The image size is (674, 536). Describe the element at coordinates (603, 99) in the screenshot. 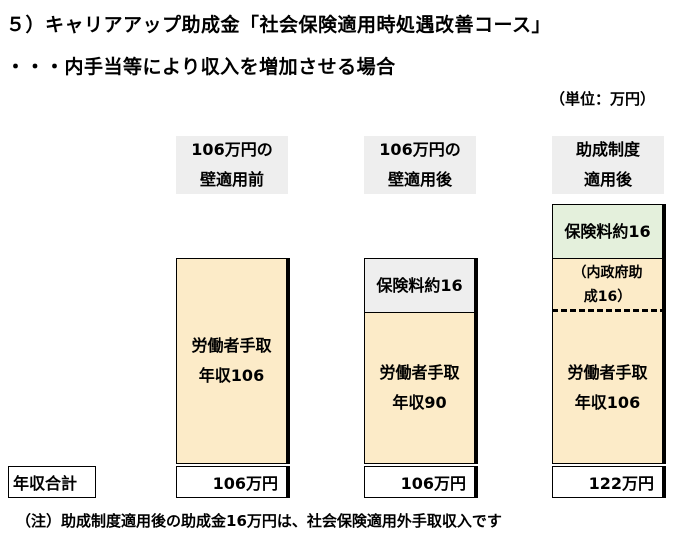

I see `unit-label: （単位：万円）` at that location.